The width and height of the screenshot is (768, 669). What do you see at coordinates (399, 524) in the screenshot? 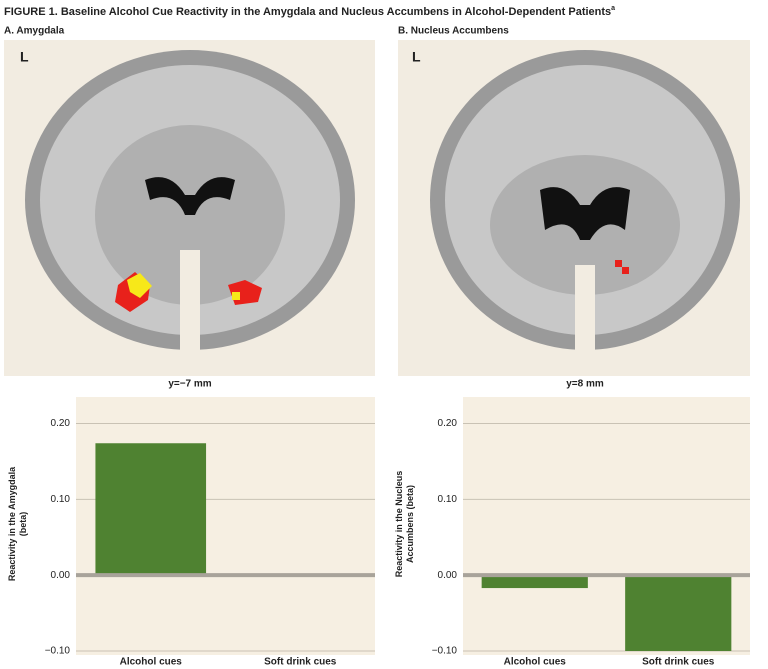
I see `y-axis-label-line: Reactivity in the Nucleus` at bounding box center [399, 524].